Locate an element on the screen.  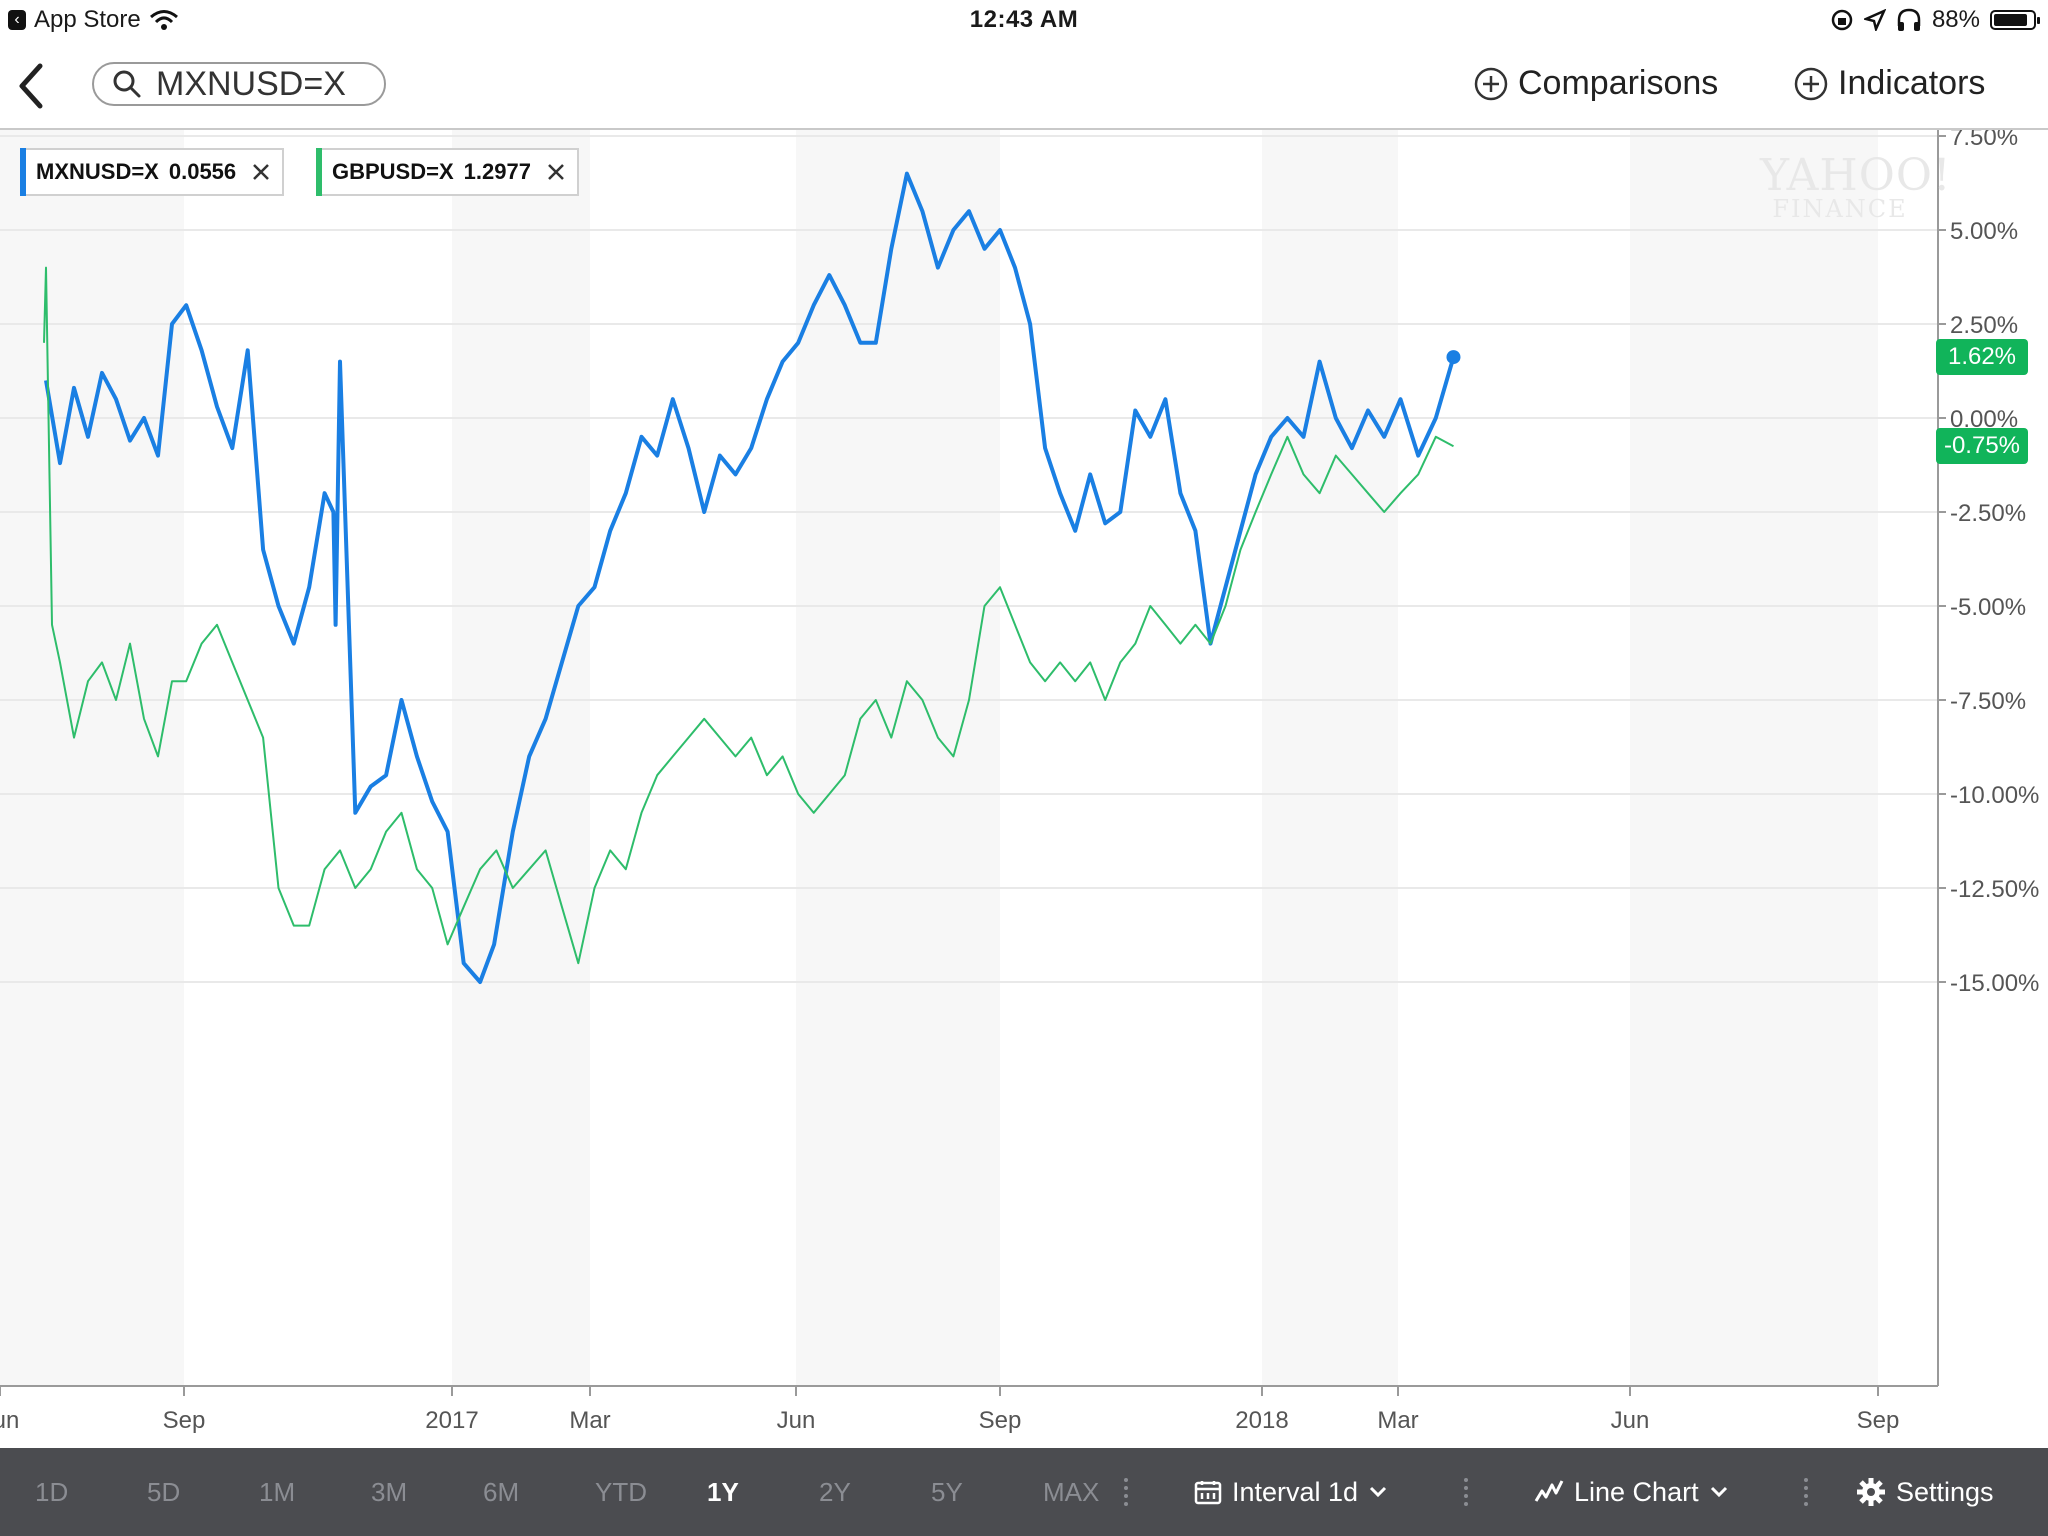
range-button-1d: 1D is located at coordinates (52, 1492).